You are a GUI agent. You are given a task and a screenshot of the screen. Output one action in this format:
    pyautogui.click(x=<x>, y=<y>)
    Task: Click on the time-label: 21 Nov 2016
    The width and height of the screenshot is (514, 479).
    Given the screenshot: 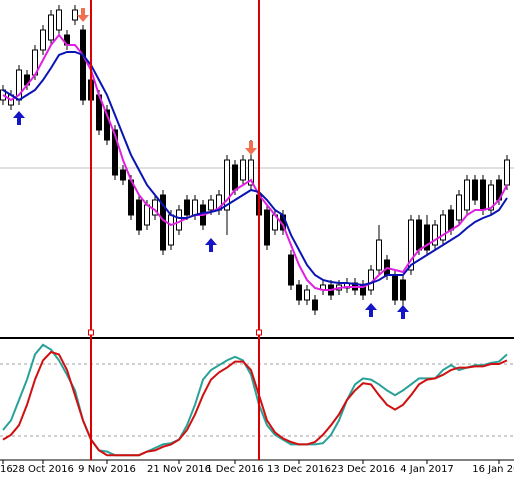 What is the action you would take?
    pyautogui.click(x=179, y=469)
    